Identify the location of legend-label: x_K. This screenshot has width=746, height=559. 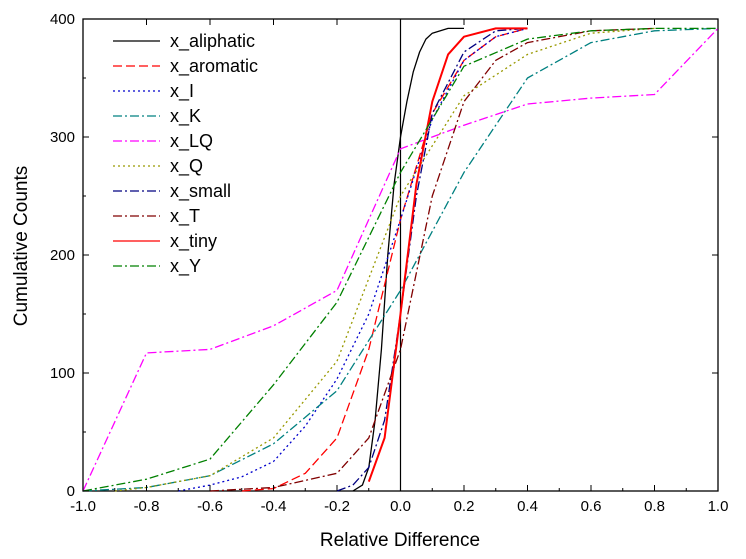
(185, 116).